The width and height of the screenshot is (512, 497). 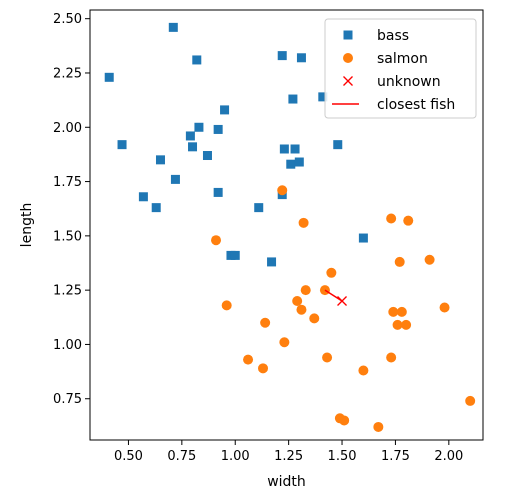 What do you see at coordinates (67, 128) in the screenshot?
I see `y-tick-label: 2.00` at bounding box center [67, 128].